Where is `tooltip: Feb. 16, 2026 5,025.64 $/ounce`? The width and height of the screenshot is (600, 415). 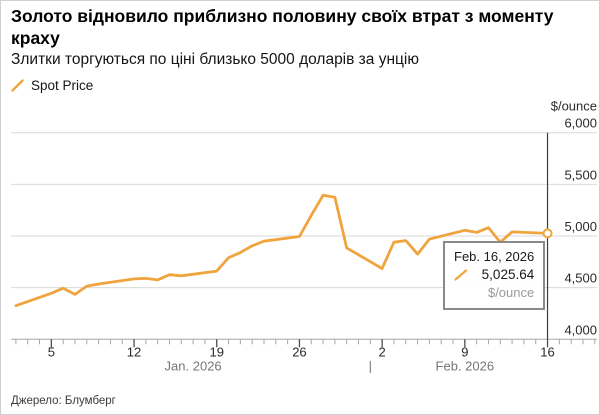
tooltip: Feb. 16, 2026 5,025.64 $/ounce is located at coordinates (494, 275).